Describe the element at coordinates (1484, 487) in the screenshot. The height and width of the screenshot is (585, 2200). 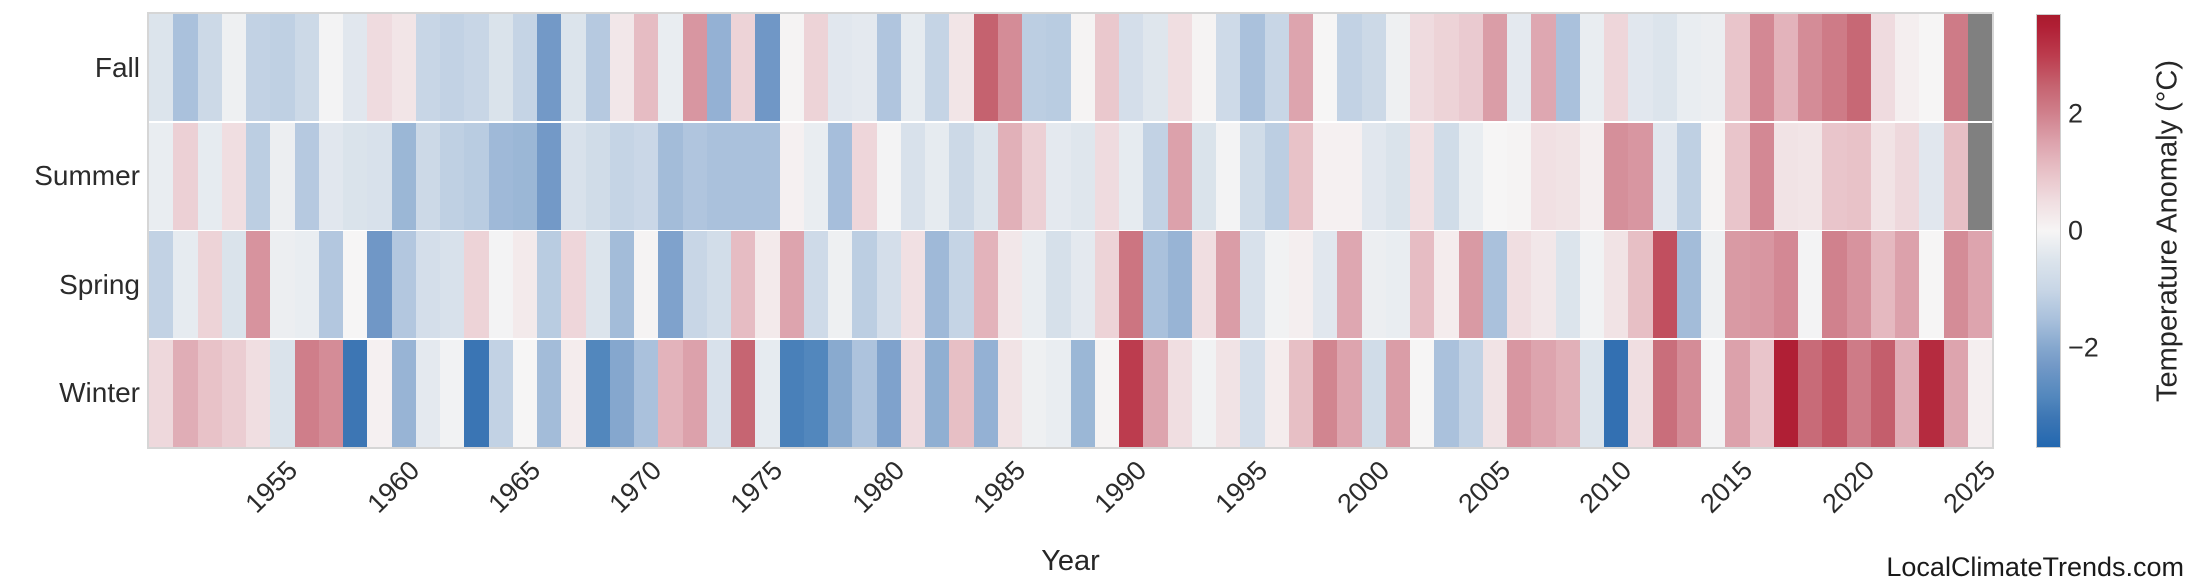
I see `x-tick-label: 2005` at that location.